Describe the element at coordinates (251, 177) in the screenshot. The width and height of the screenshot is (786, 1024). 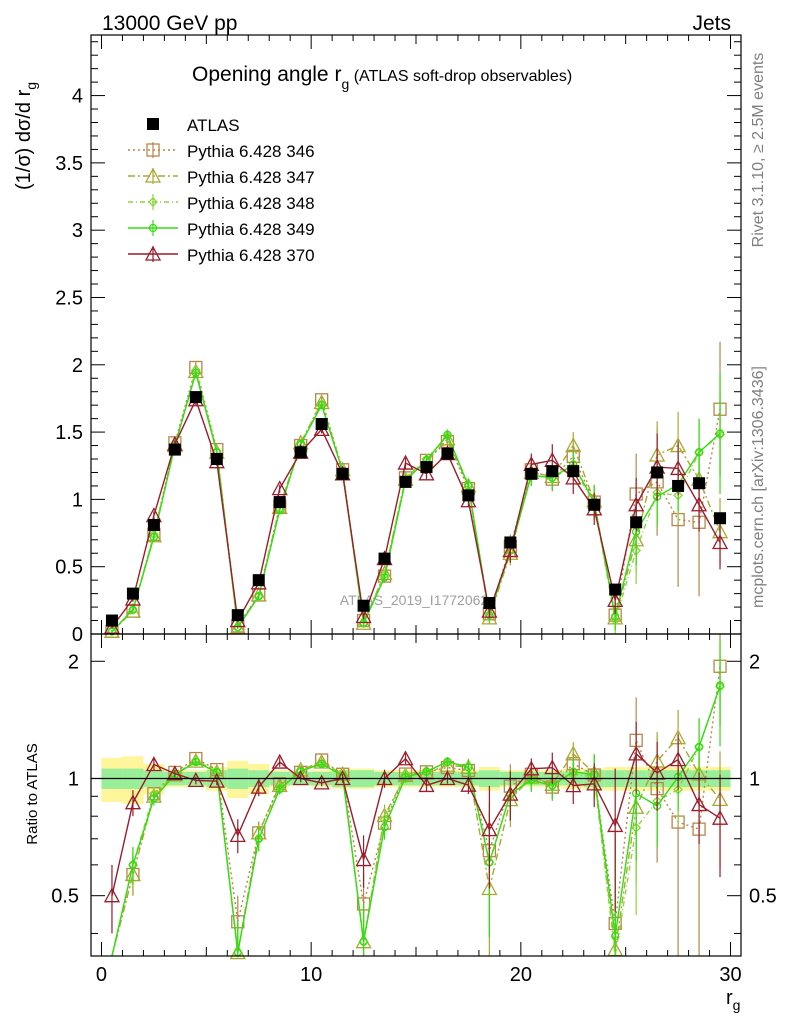
I see `legend-347-label: Pythia 6.428 347` at that location.